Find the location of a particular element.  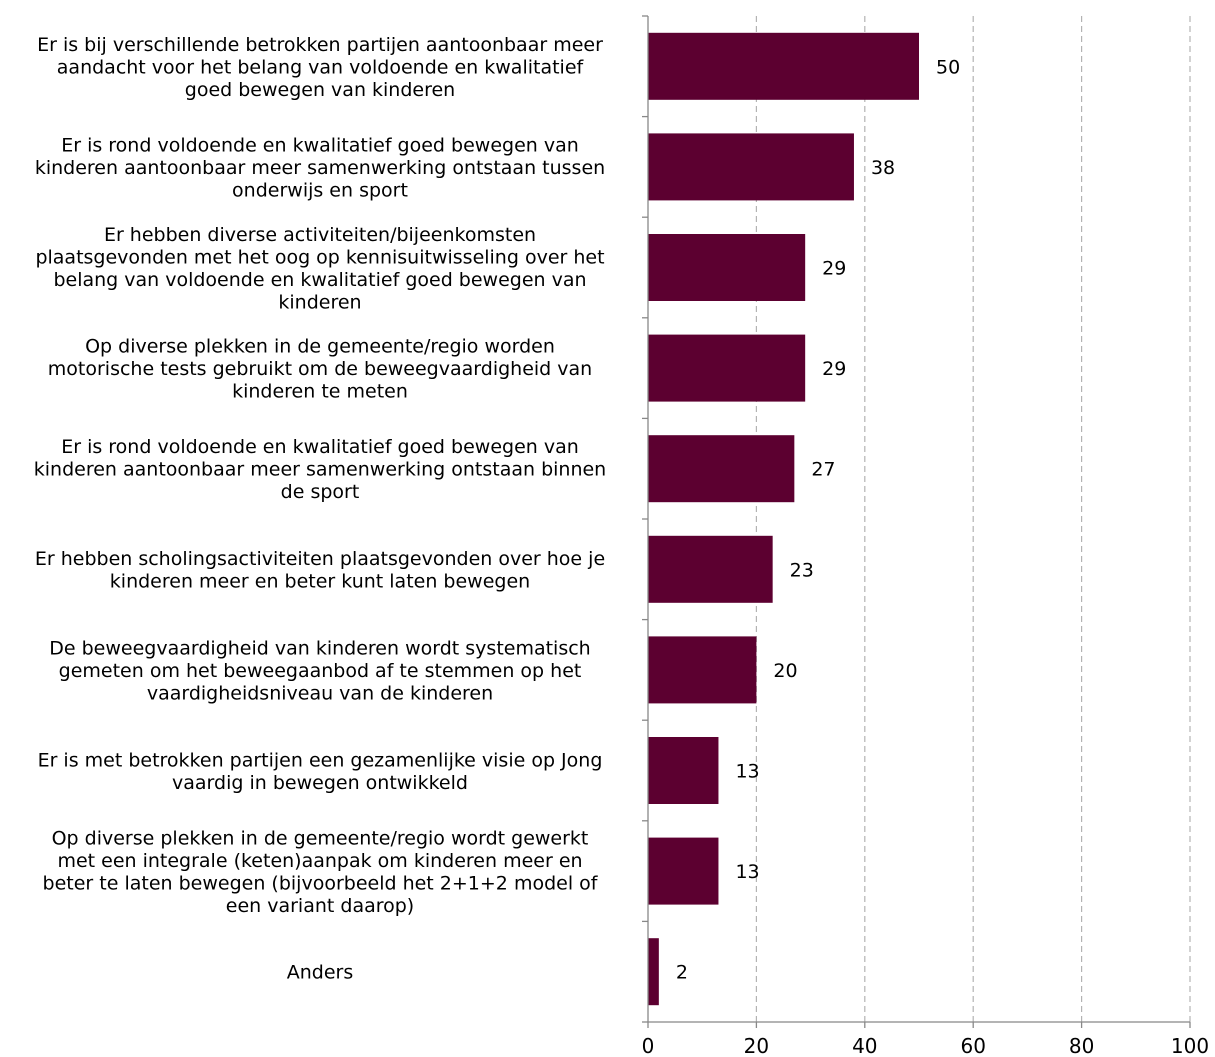

value-label-9: 2 is located at coordinates (682, 973).